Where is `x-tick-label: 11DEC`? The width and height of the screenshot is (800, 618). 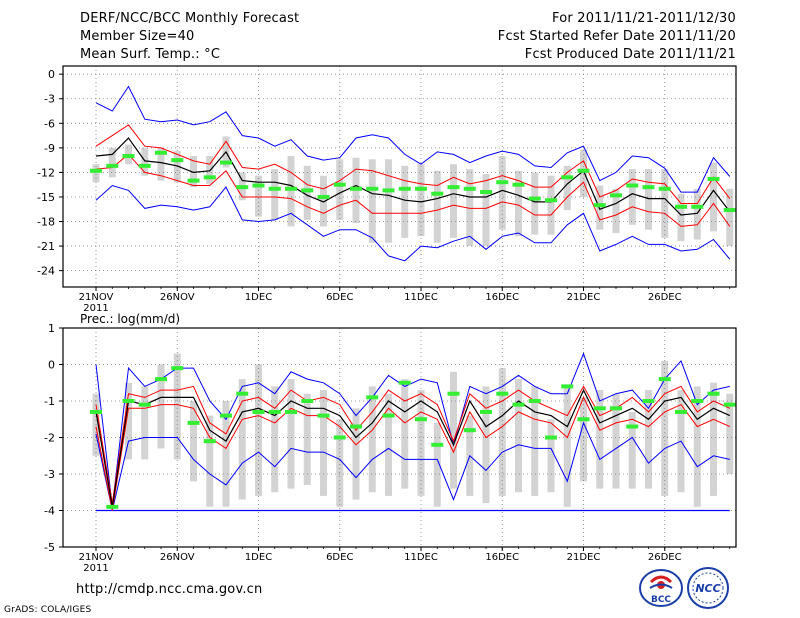 x-tick-label: 11DEC is located at coordinates (421, 557).